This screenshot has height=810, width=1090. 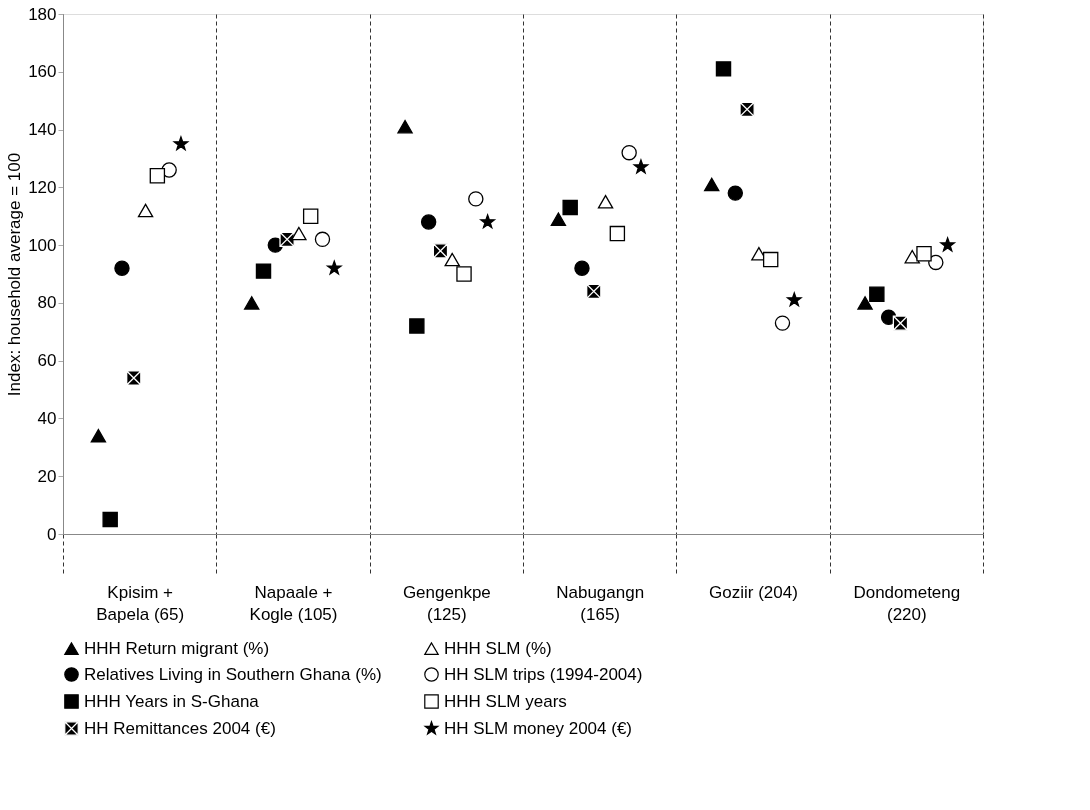 I want to click on y-tick-label: 160, so click(x=42, y=72).